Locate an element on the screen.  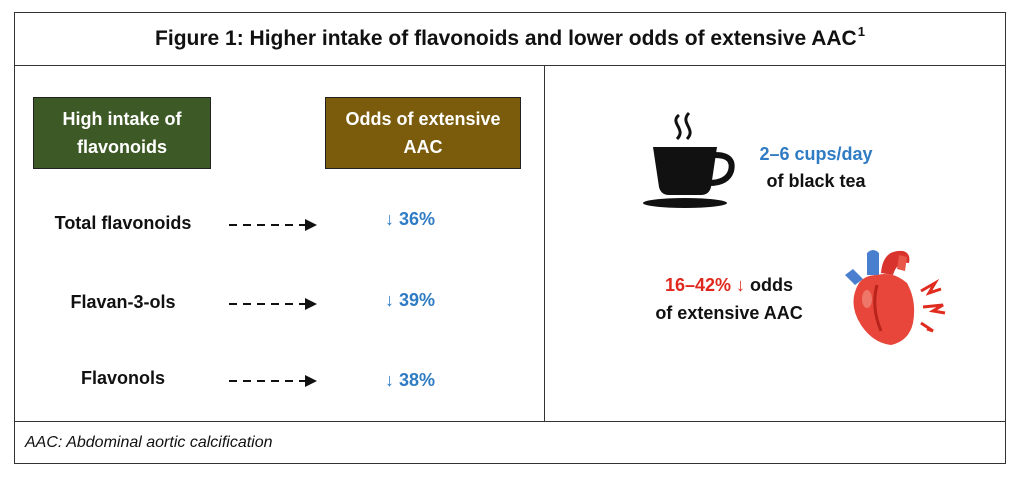
intake-header-text: High intake of flavonoids is located at coordinates (122, 133).